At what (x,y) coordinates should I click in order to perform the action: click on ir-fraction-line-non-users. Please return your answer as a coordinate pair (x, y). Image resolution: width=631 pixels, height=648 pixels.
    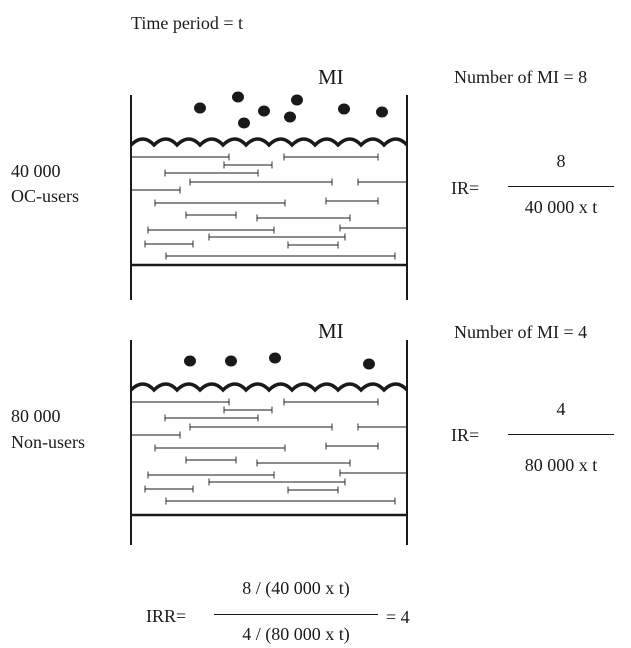
    Looking at the image, I should click on (561, 435).